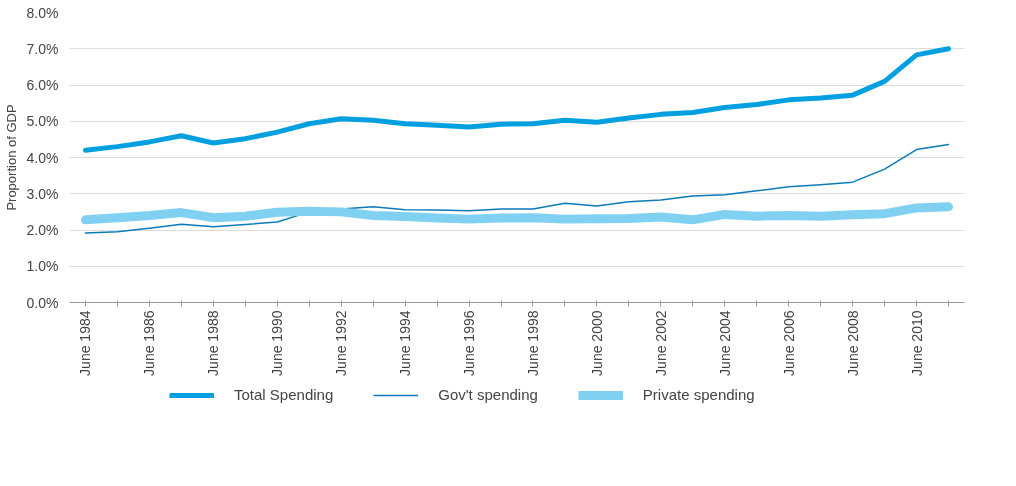 This screenshot has height=486, width=1016. Describe the element at coordinates (42, 121) in the screenshot. I see `y-tick-label: 5.0%` at that location.